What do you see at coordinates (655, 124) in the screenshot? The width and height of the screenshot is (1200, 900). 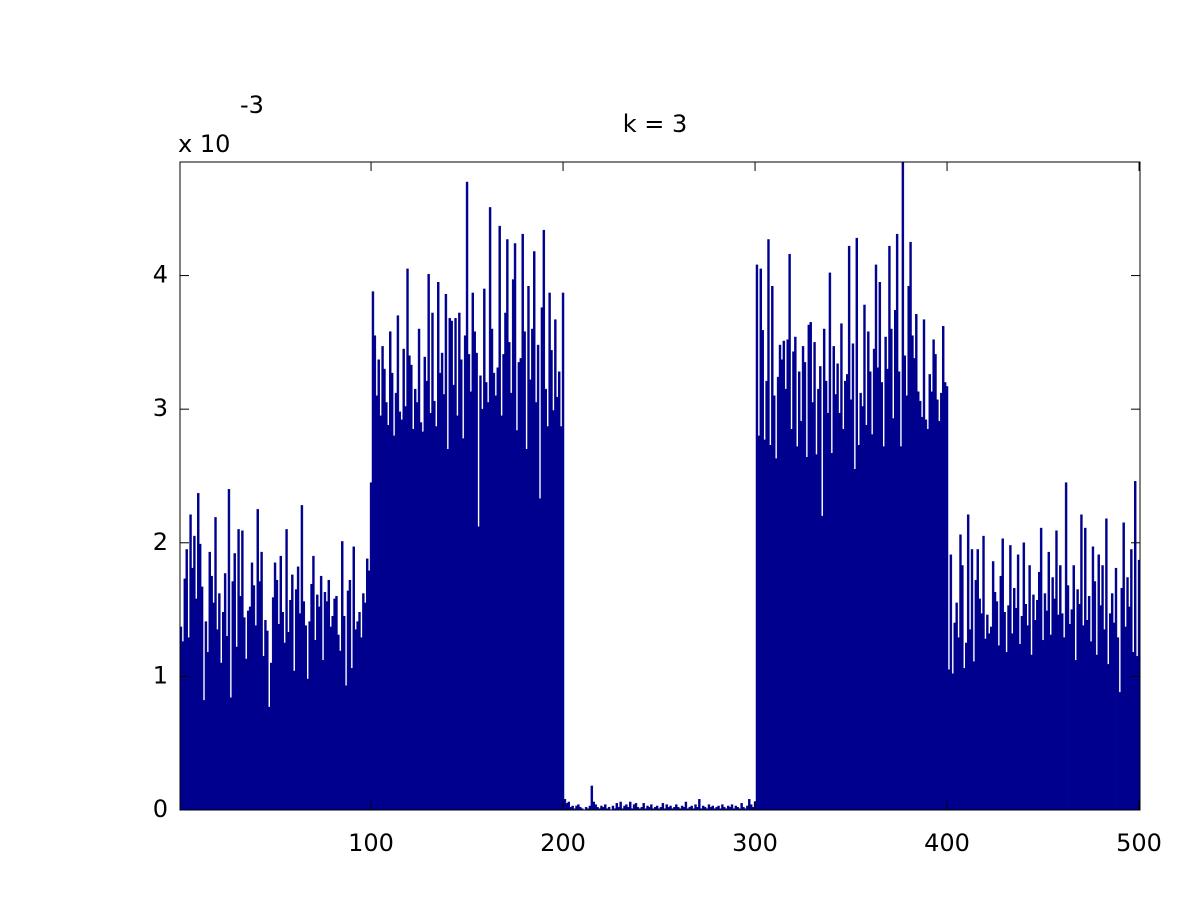 I see `chart-title: k = 3` at bounding box center [655, 124].